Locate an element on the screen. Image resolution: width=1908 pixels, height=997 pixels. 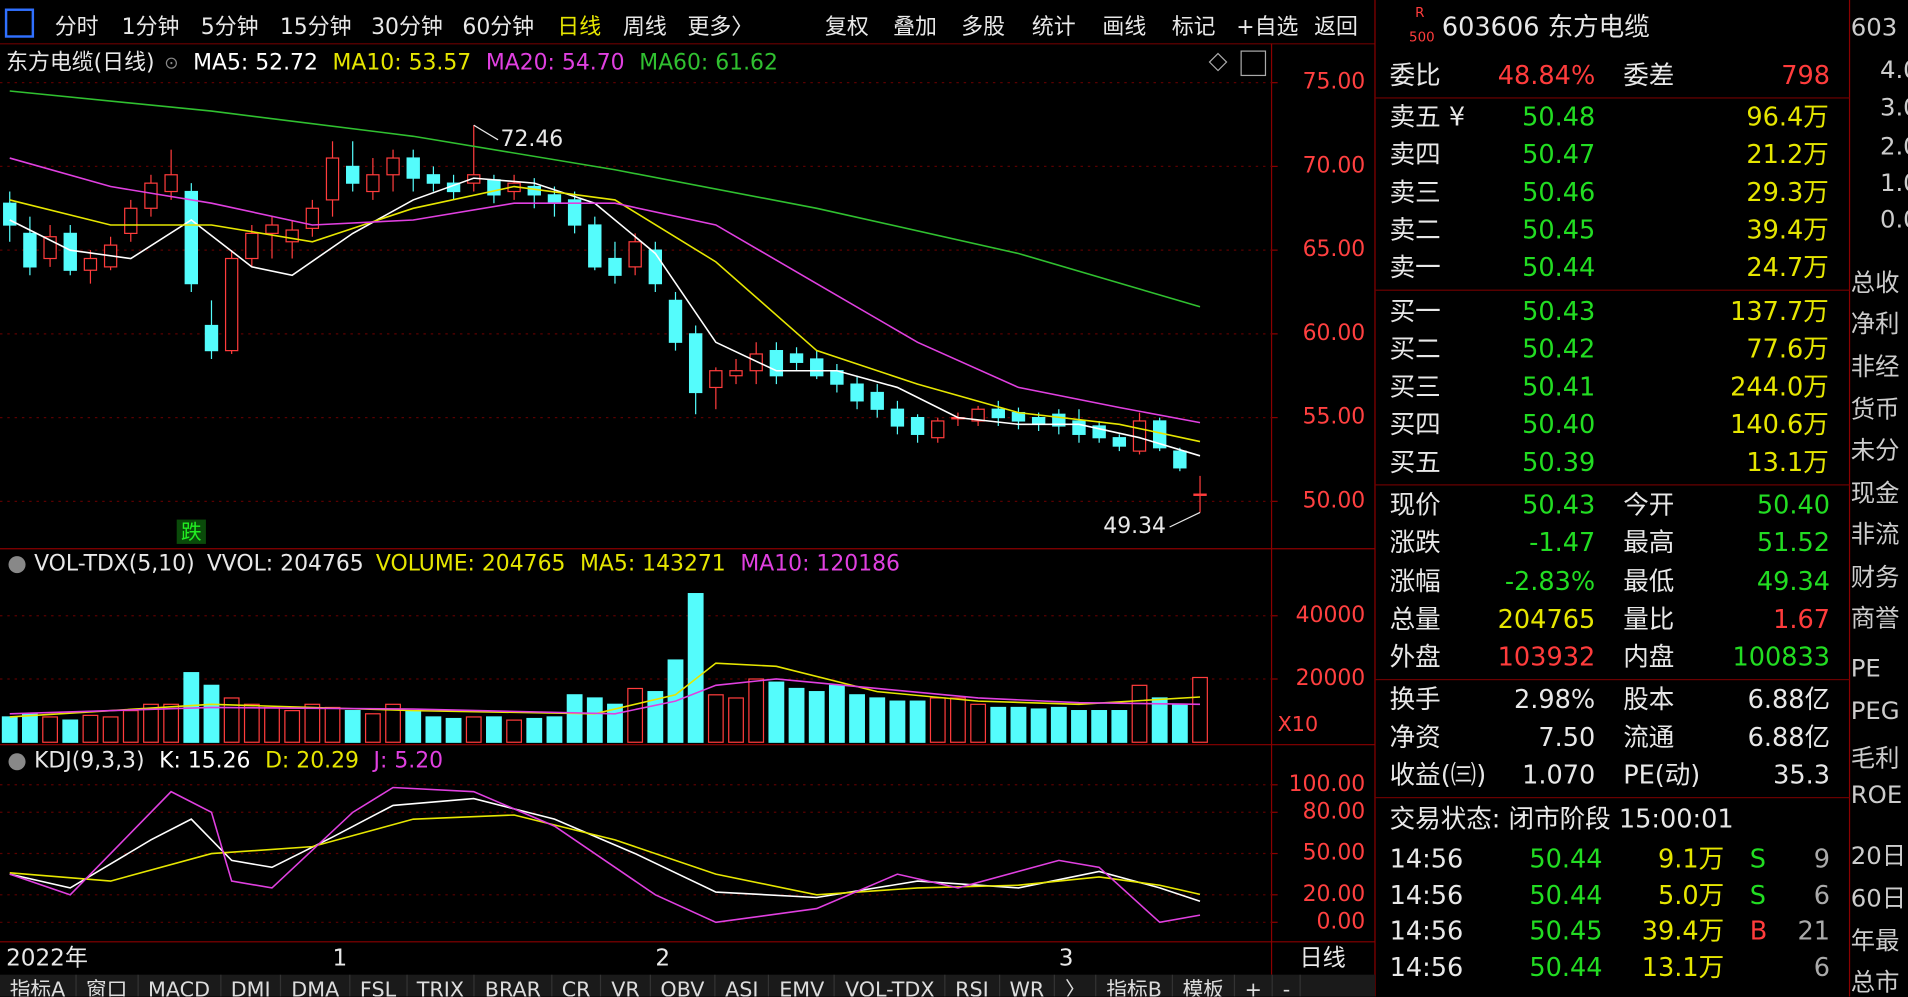
y-tick-label: 100.00 is located at coordinates (1327, 784).